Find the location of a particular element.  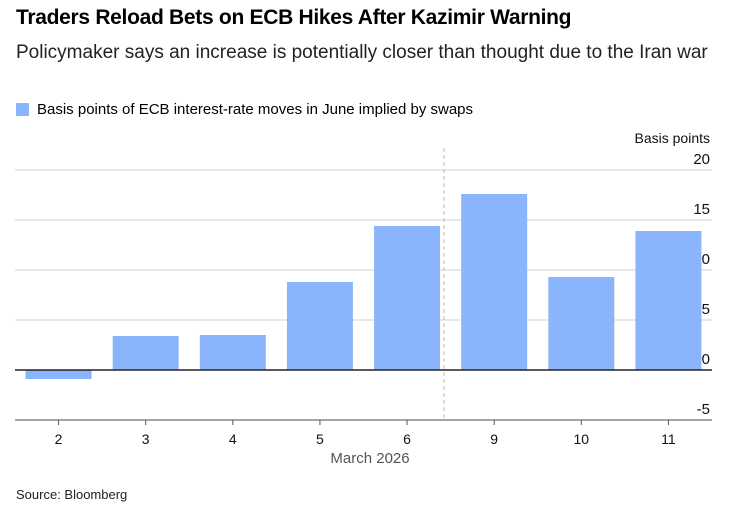

x-tick-label: 4 is located at coordinates (233, 439).